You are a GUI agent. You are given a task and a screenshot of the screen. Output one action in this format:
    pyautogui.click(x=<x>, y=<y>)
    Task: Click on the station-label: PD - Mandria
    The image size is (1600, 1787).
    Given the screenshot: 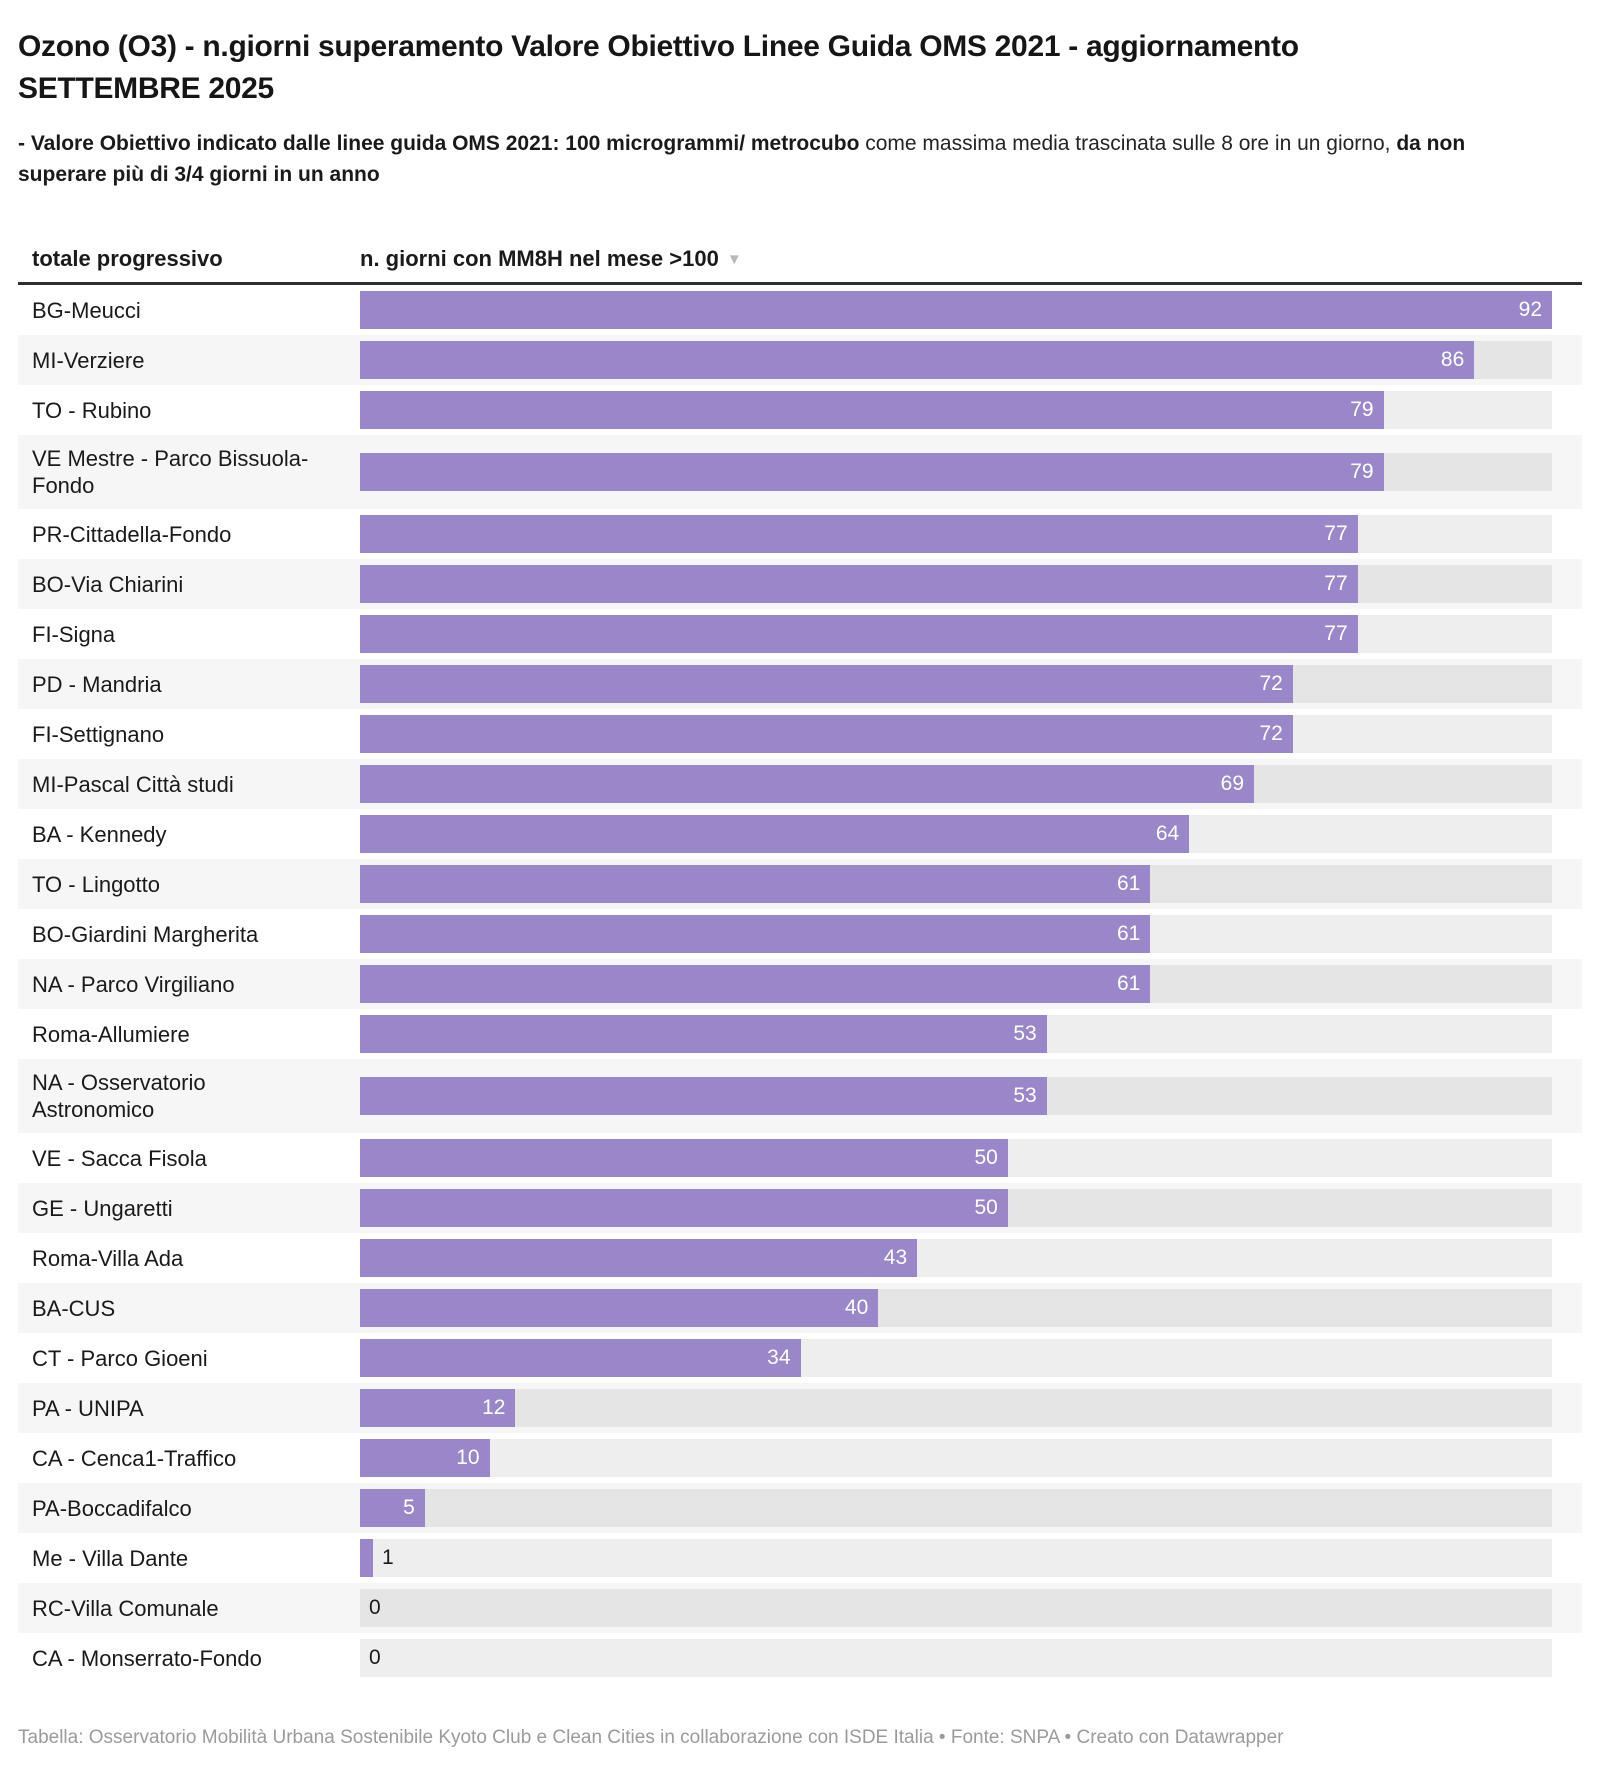 What is the action you would take?
    pyautogui.click(x=97, y=684)
    